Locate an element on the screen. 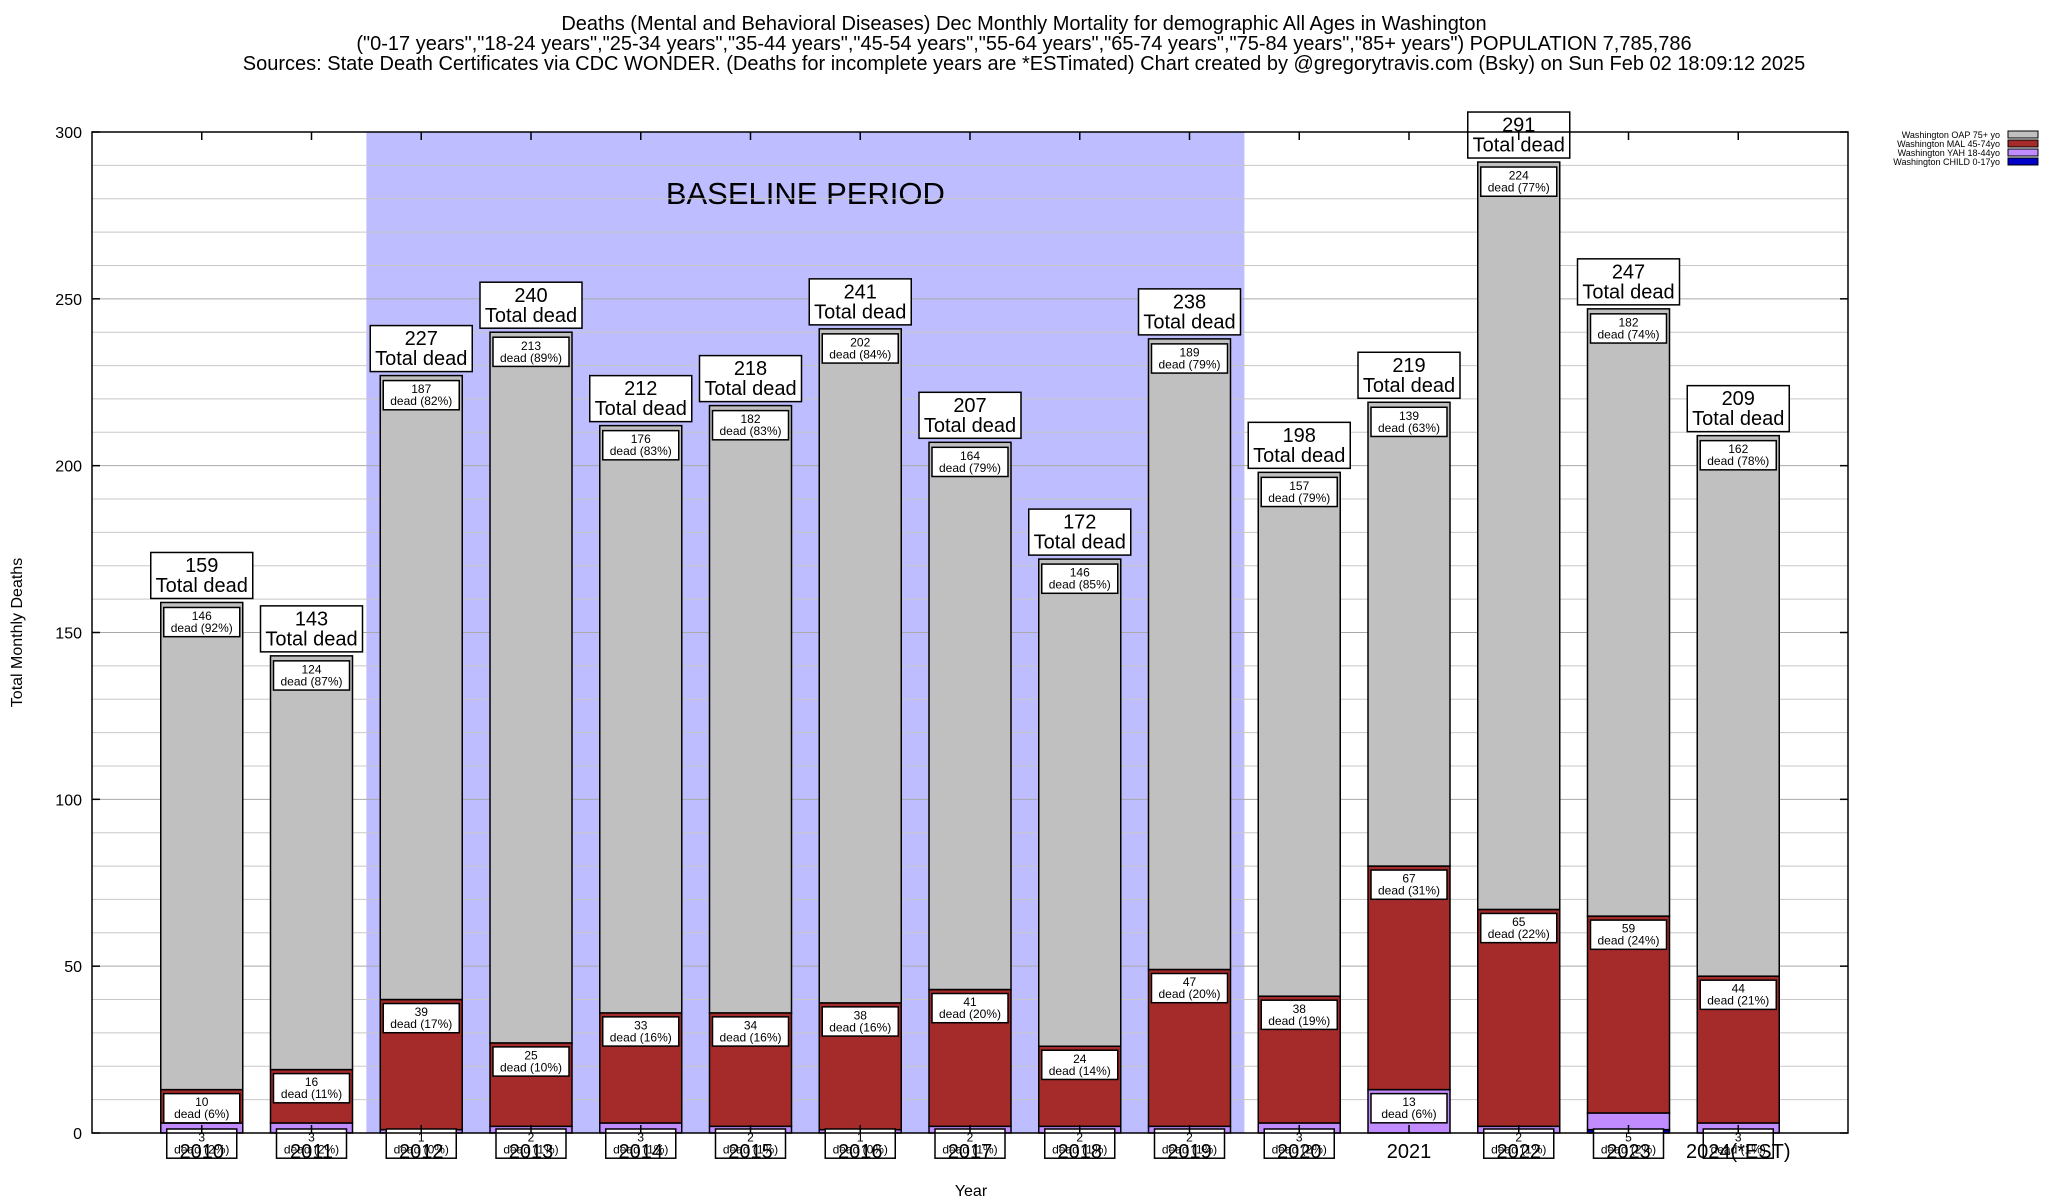  mal-label-text: 16 is located at coordinates (312, 1082).